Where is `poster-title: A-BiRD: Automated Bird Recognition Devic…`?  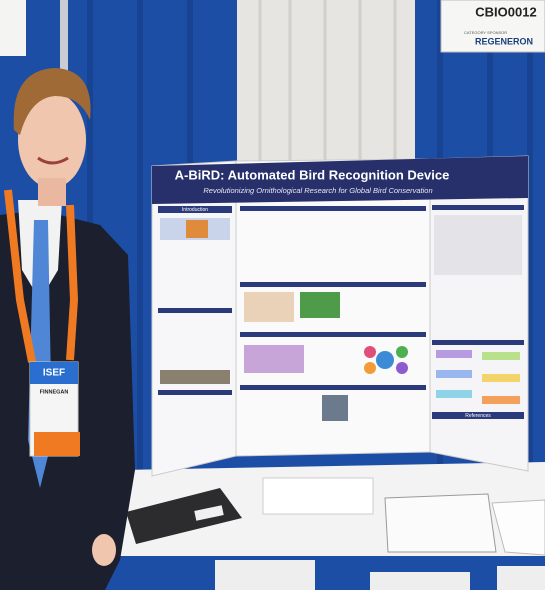 poster-title: A-BiRD: Automated Bird Recognition Devic… is located at coordinates (312, 174).